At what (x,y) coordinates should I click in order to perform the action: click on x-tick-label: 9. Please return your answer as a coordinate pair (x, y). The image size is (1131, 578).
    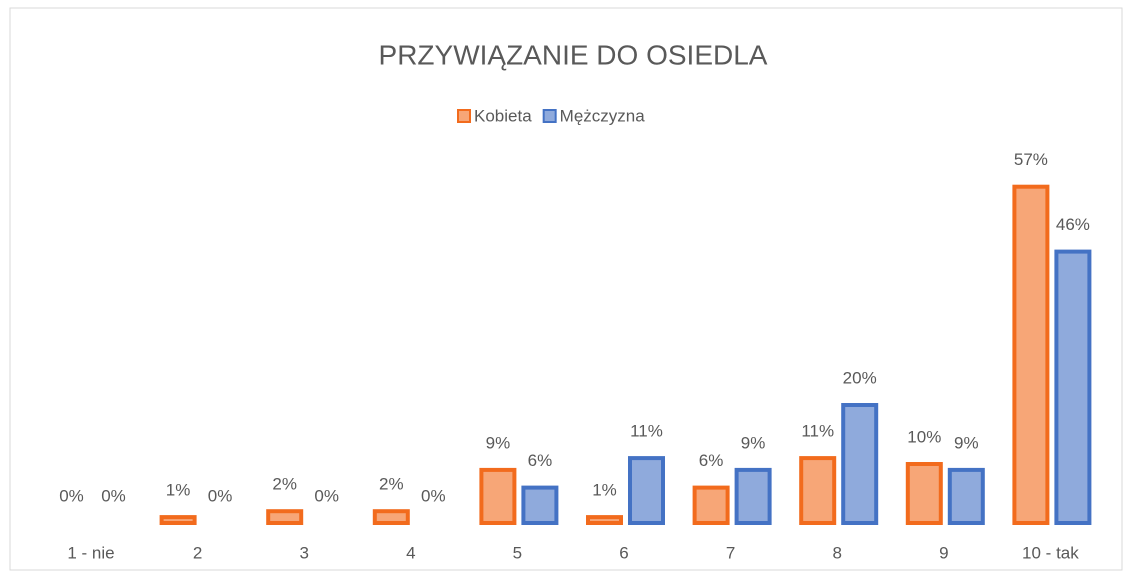
    Looking at the image, I should click on (943, 552).